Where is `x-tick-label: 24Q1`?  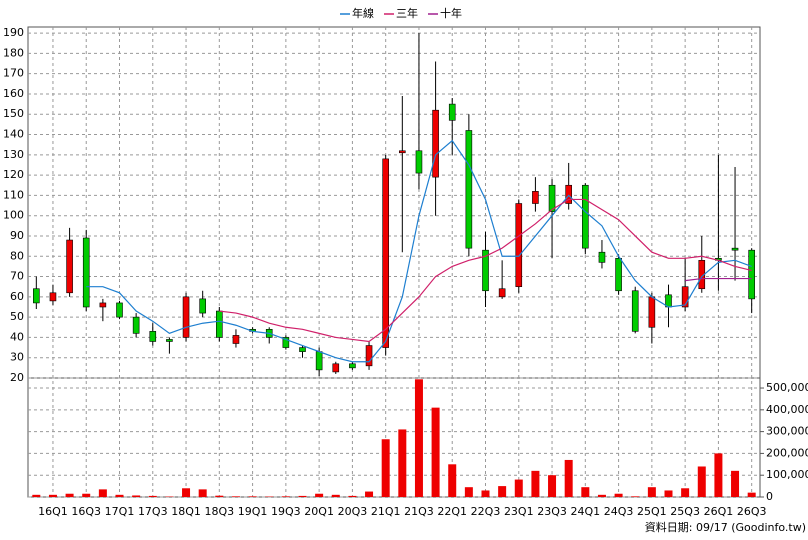
x-tick-label: 24Q1 is located at coordinates (585, 511).